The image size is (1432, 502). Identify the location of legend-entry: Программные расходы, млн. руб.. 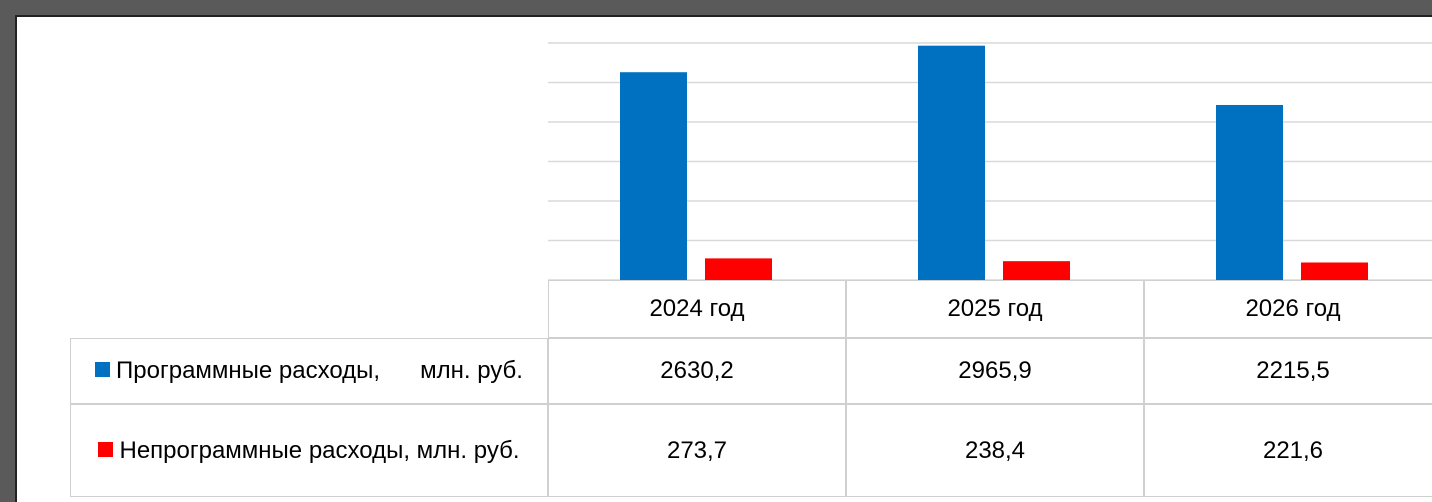
(309, 371).